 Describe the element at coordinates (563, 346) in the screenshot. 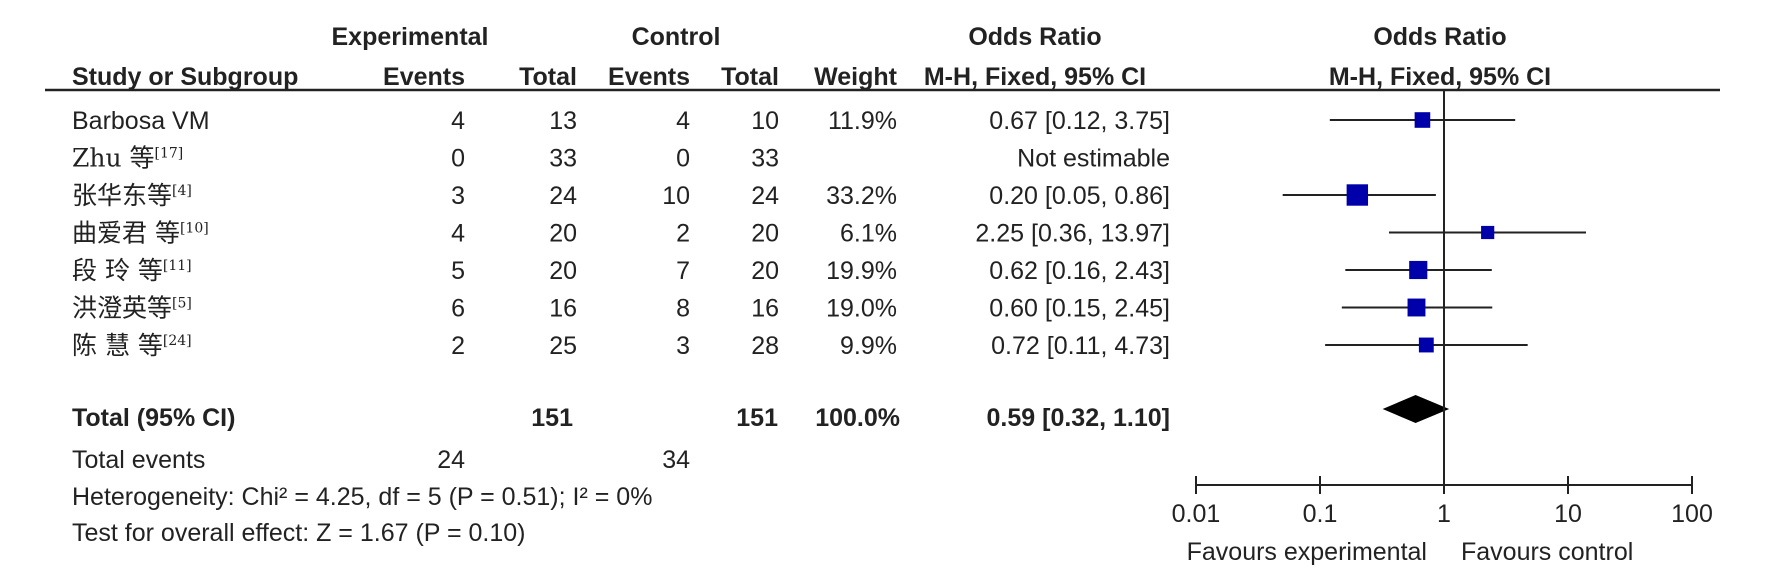

I see `total-exp: 25` at that location.